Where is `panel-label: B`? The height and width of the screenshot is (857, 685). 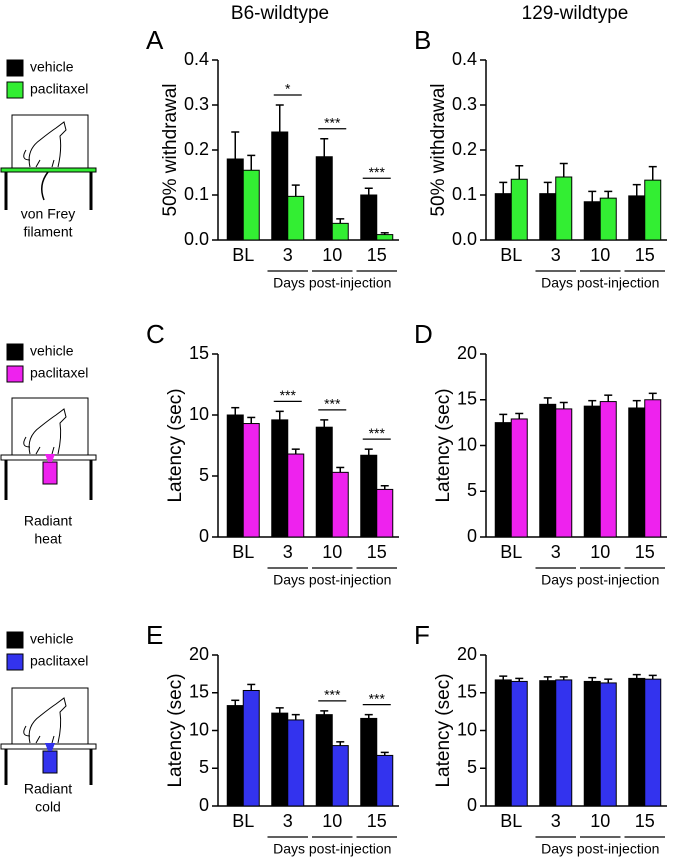 panel-label: B is located at coordinates (422, 40).